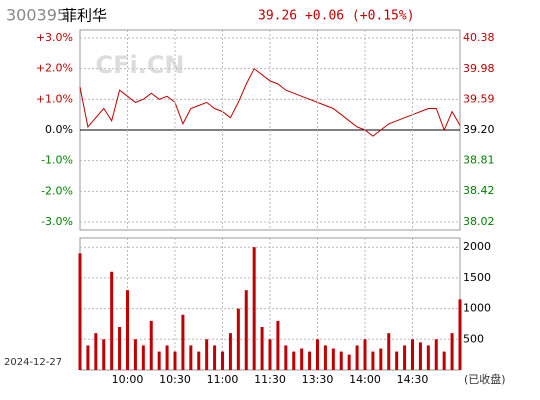  What do you see at coordinates (336, 16) in the screenshot?
I see `quote: 39.26 +0.06 (+0.15%)` at bounding box center [336, 16].